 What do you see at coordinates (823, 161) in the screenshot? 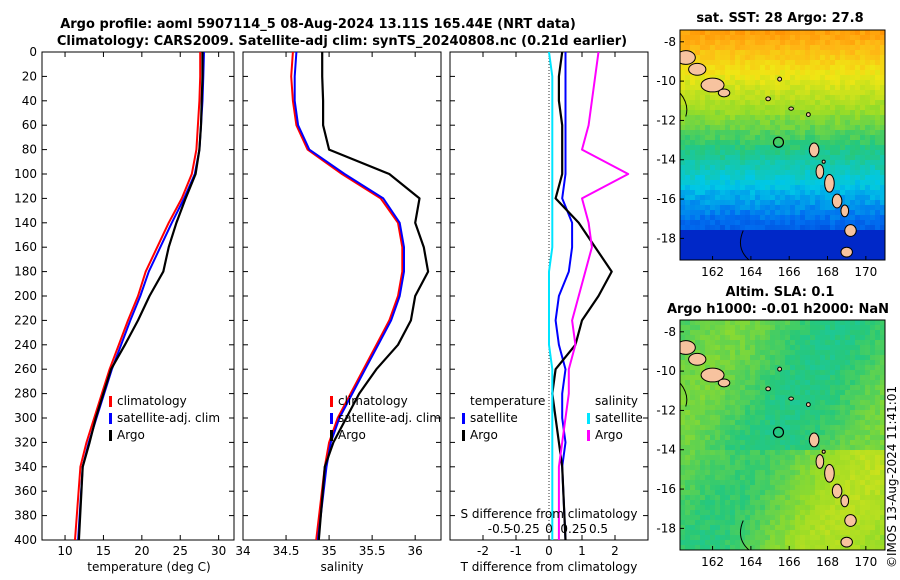
I see `island-shape` at bounding box center [823, 161].